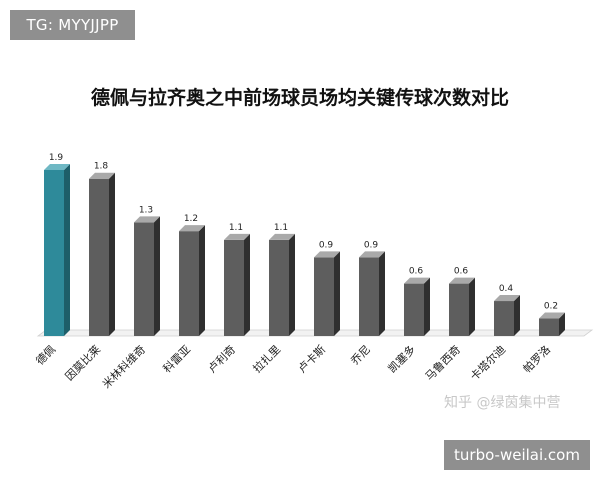  I want to click on value-label: 1.3, so click(146, 210).